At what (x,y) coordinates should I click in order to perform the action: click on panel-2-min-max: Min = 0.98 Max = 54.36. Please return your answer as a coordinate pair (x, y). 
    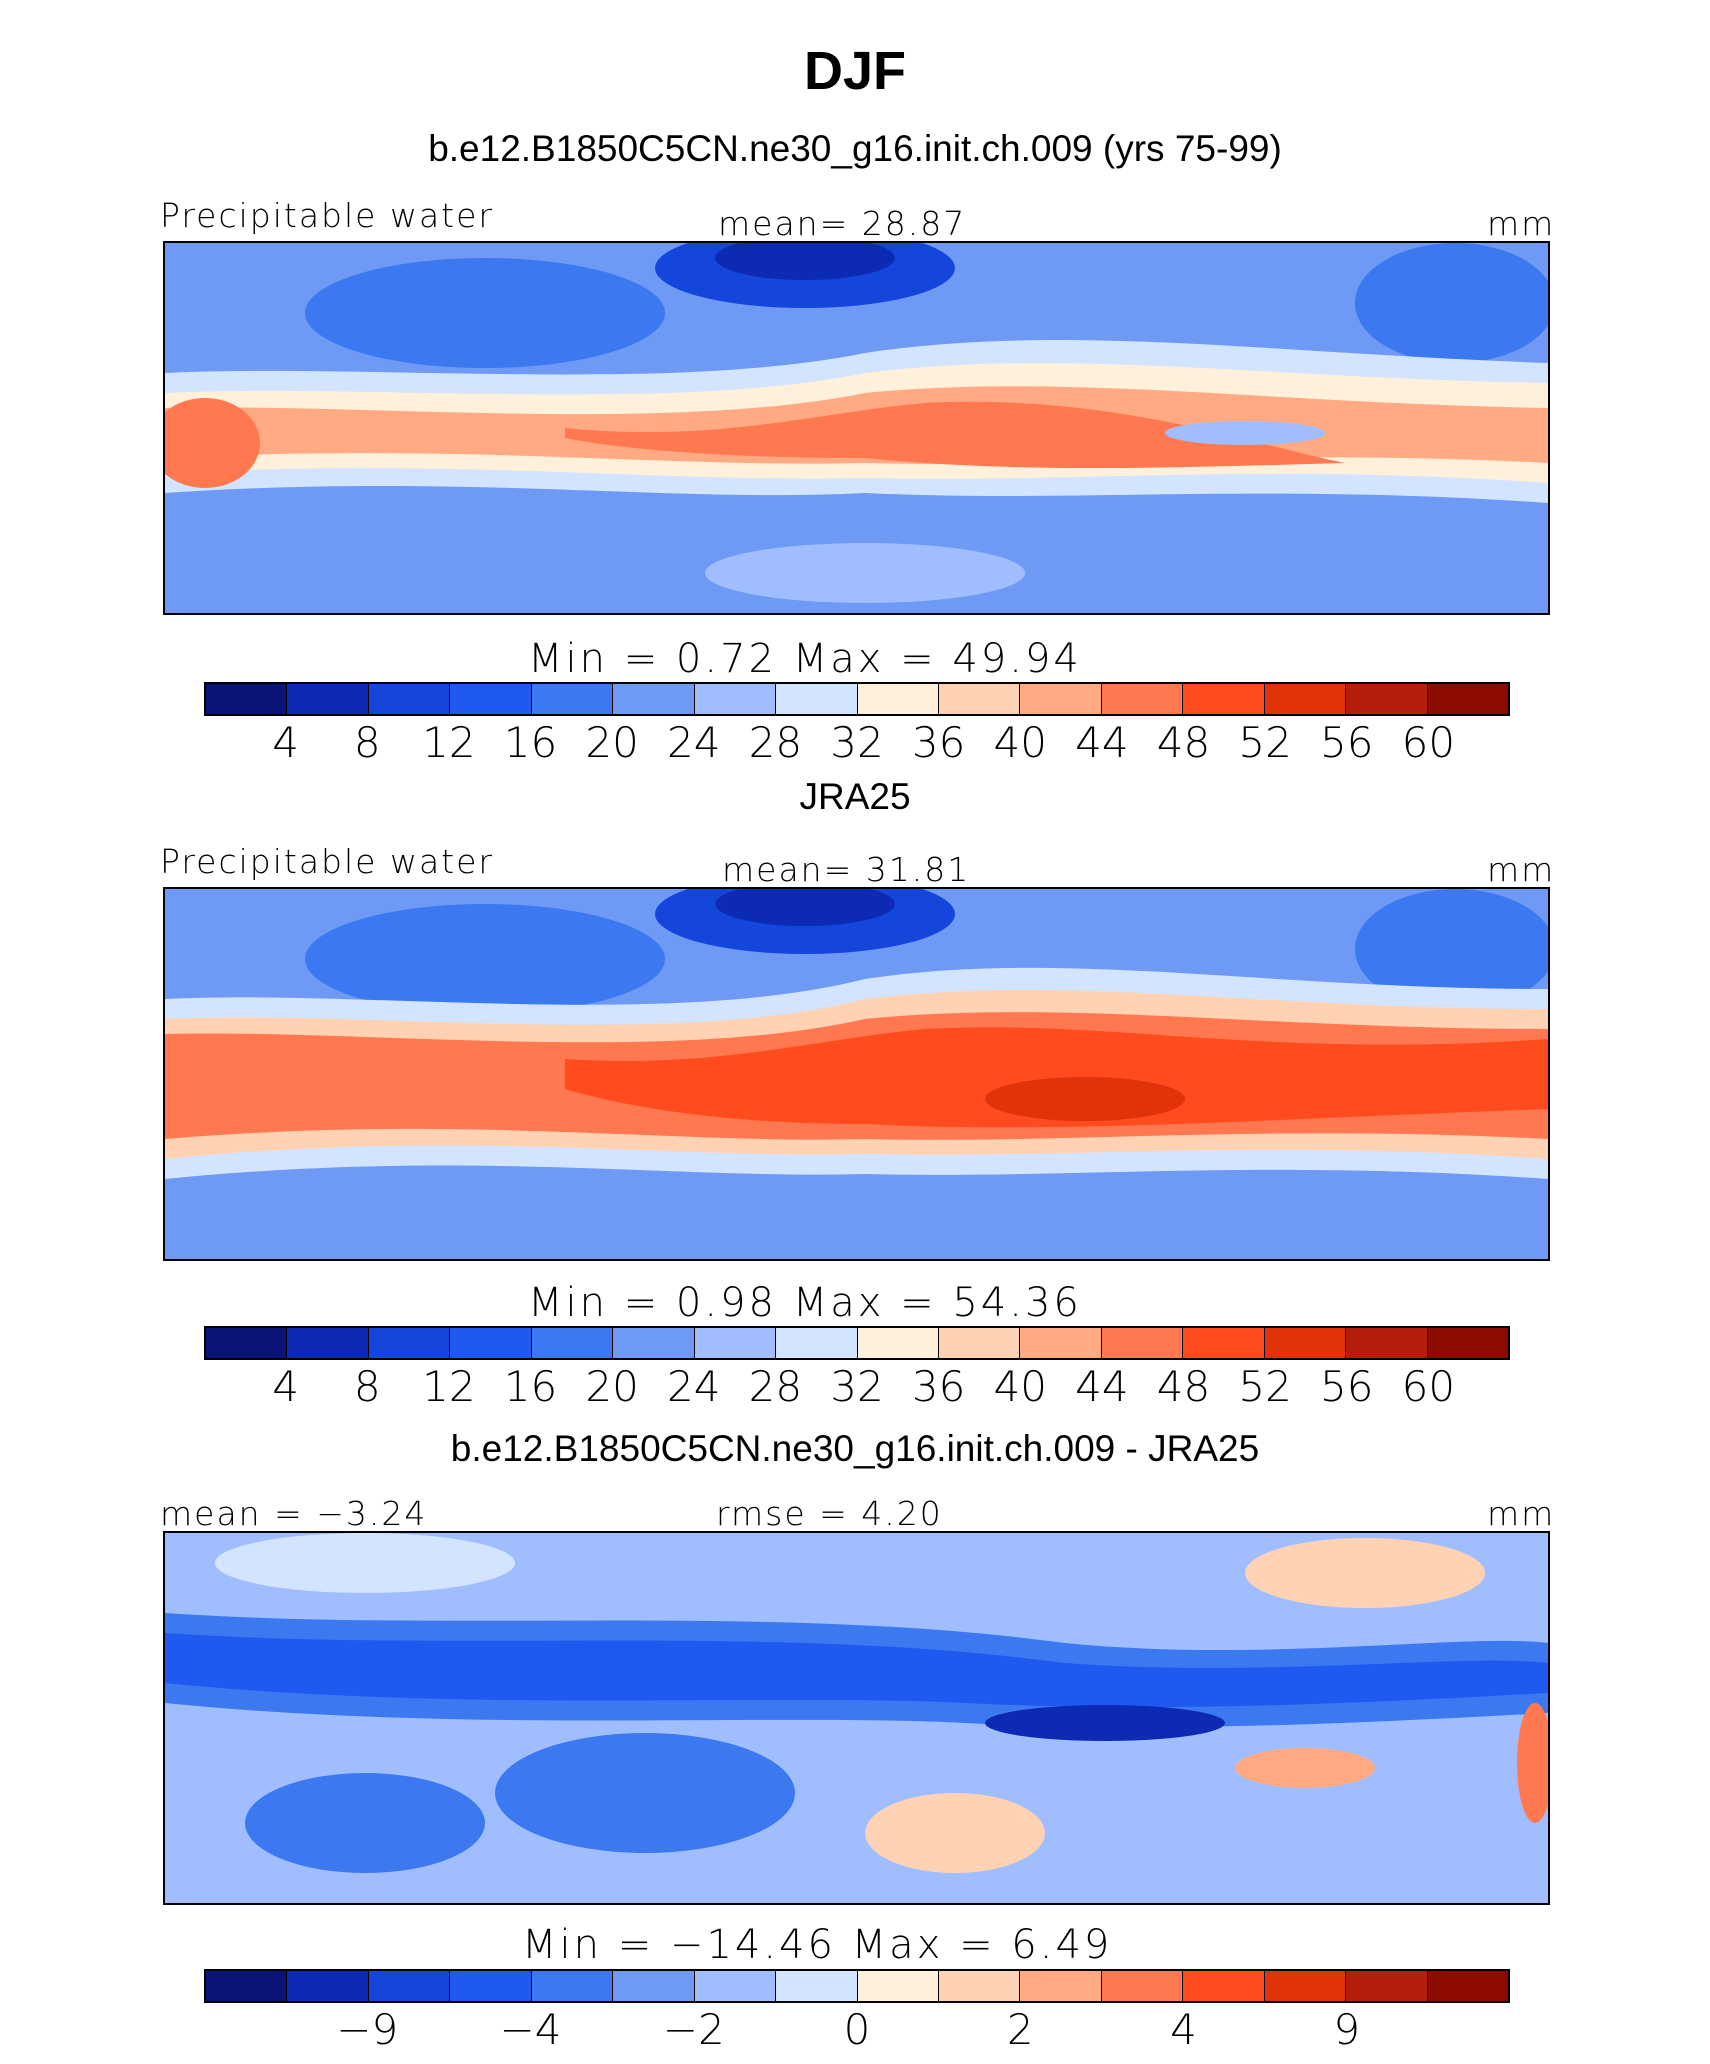
    Looking at the image, I should click on (805, 1303).